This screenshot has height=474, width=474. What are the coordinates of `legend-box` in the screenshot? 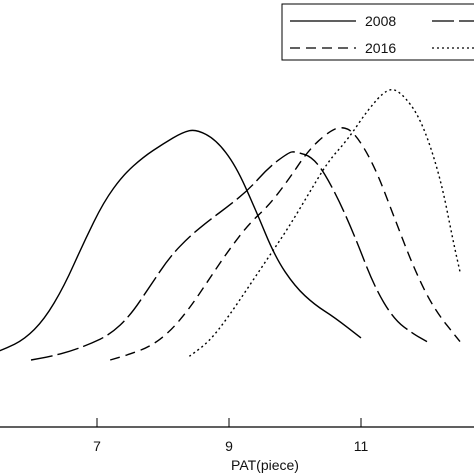 It's located at (377, 32).